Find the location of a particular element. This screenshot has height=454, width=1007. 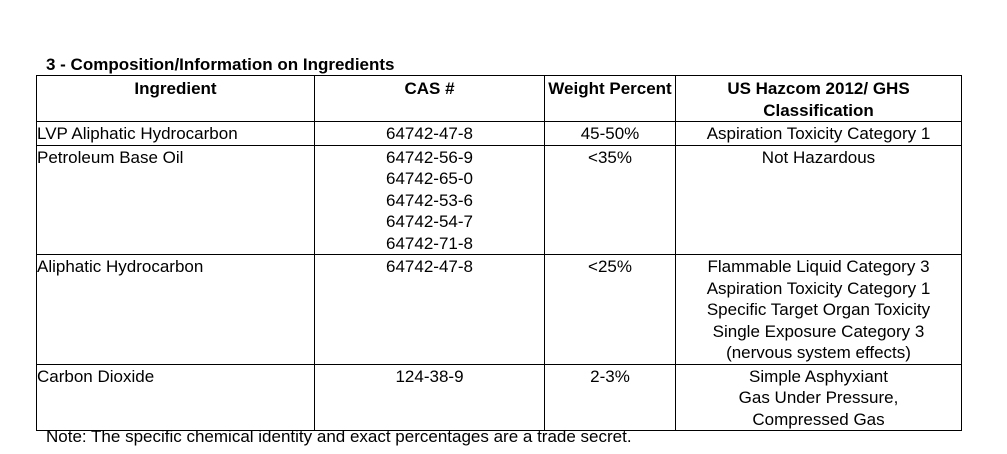

header-ingredient: Ingredient is located at coordinates (175, 98).